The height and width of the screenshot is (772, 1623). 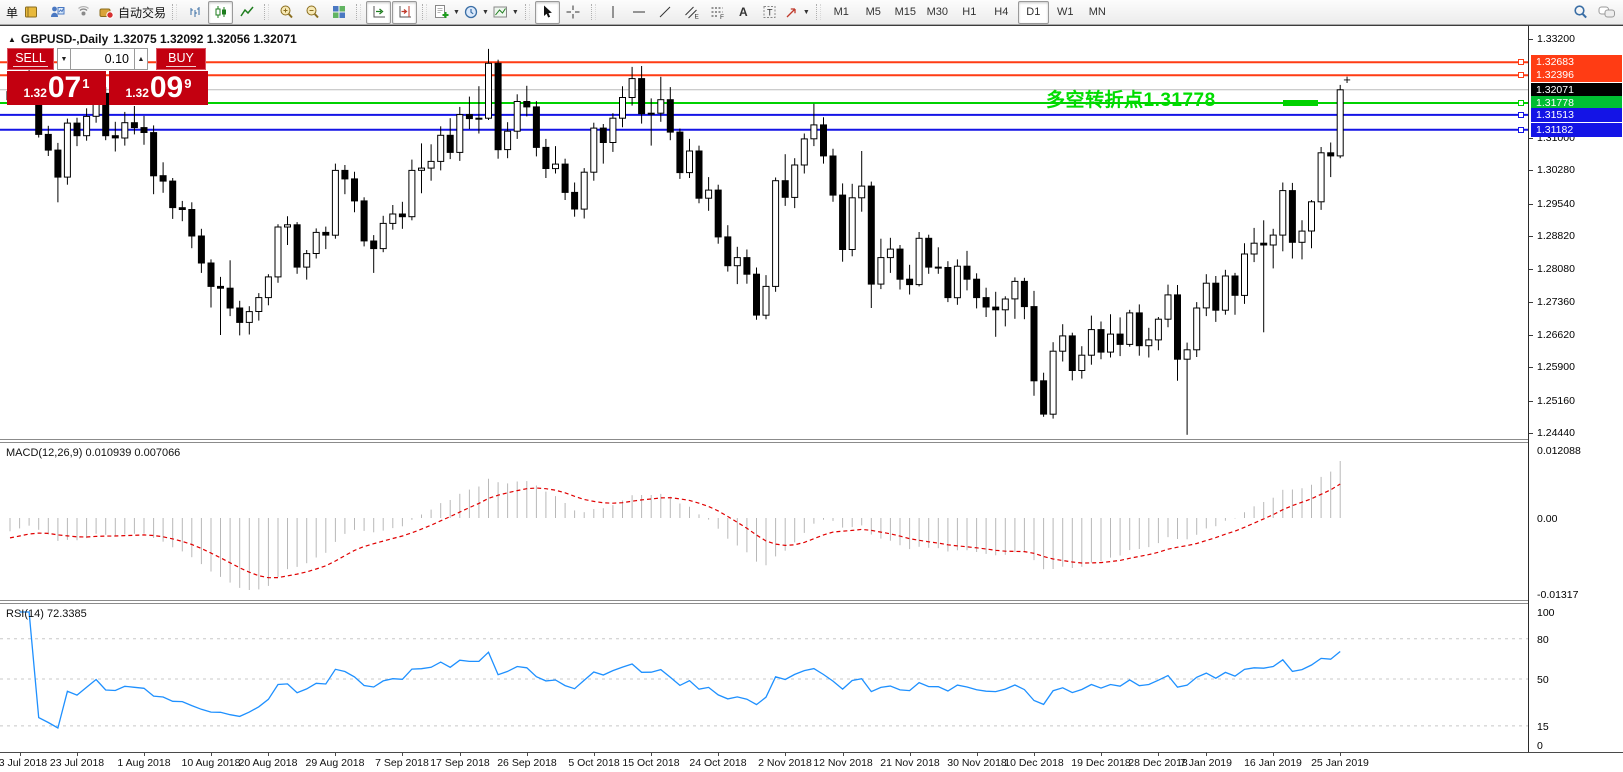 I want to click on text-a-icon: A, so click(x=743, y=12).